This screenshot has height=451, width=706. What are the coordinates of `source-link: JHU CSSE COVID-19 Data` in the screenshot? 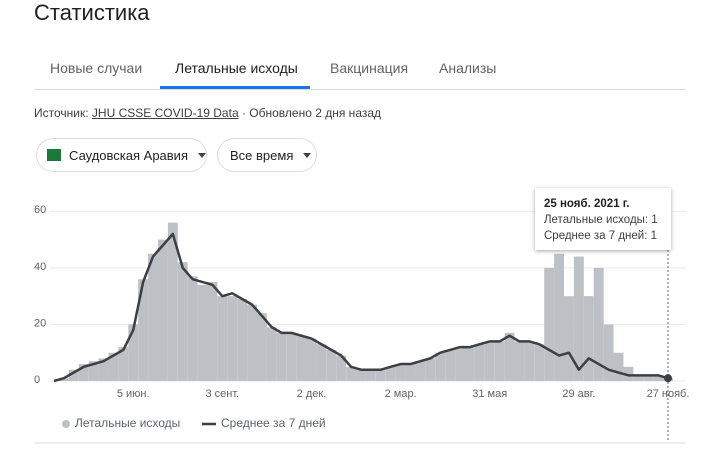 It's located at (165, 113).